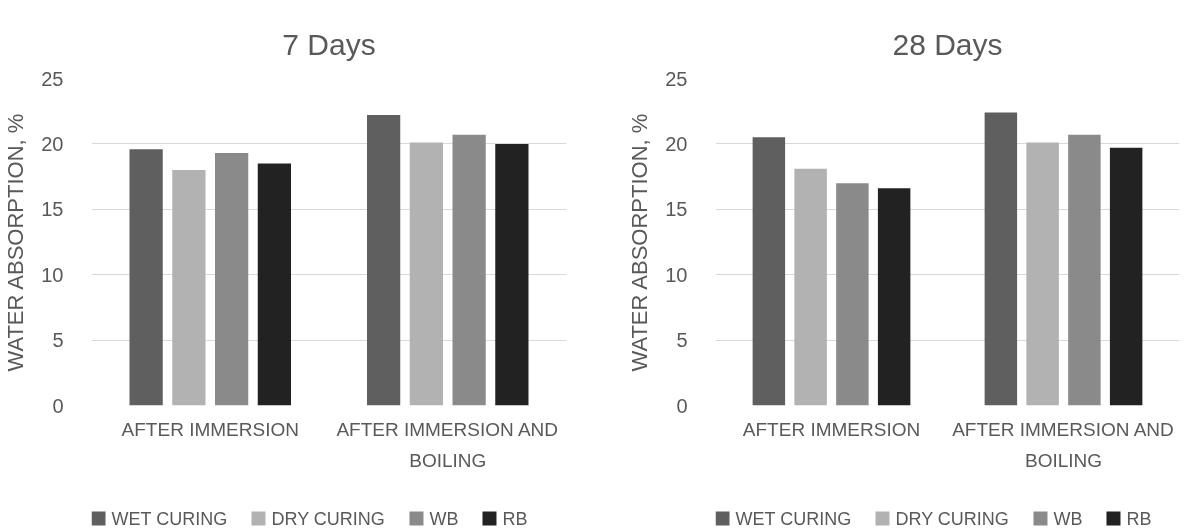  What do you see at coordinates (329, 44) in the screenshot?
I see `chart-title: 7 Days` at bounding box center [329, 44].